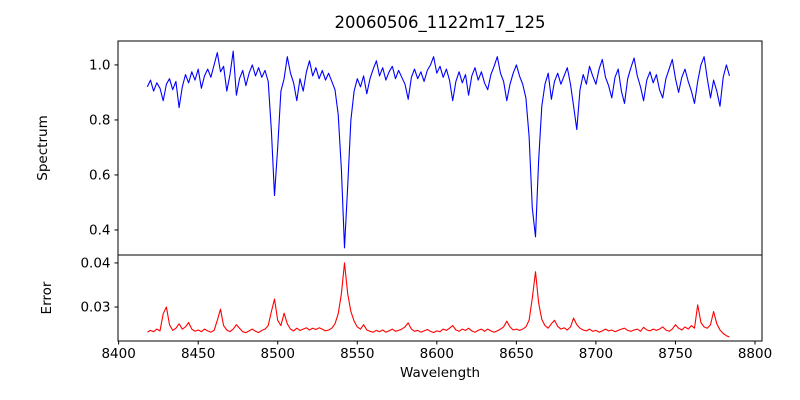  I want to click on x-axis-label: Wavelength, so click(440, 373).